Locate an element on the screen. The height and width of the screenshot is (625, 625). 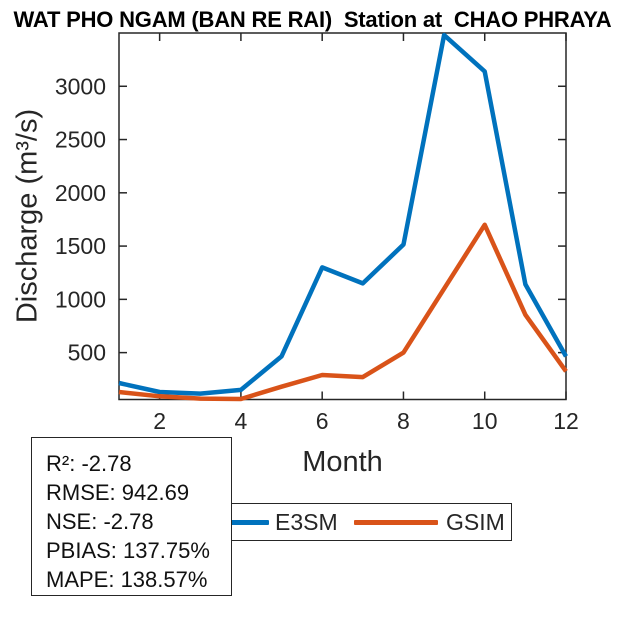
stat-line-mape: MAPE: 138.57% is located at coordinates (127, 579).